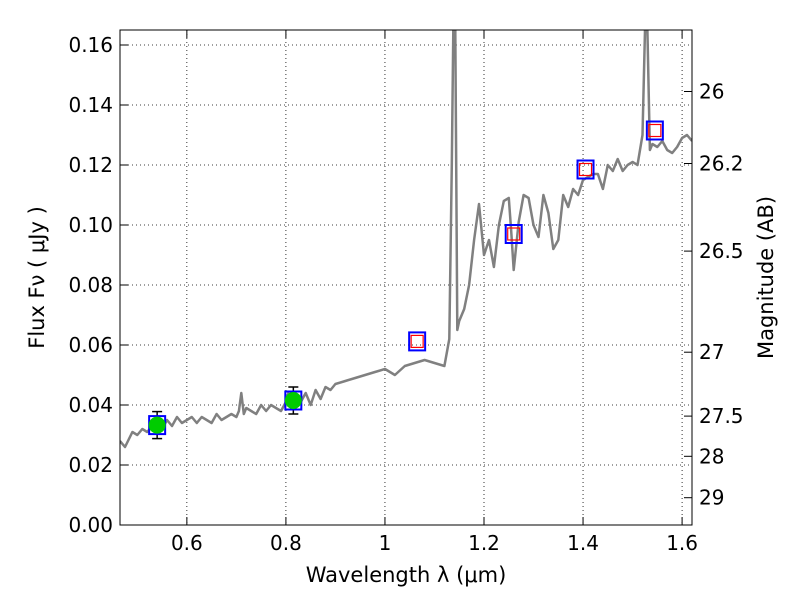 The height and width of the screenshot is (600, 800). I want to click on y-axis-label-right: Magnitude (AB), so click(766, 277).